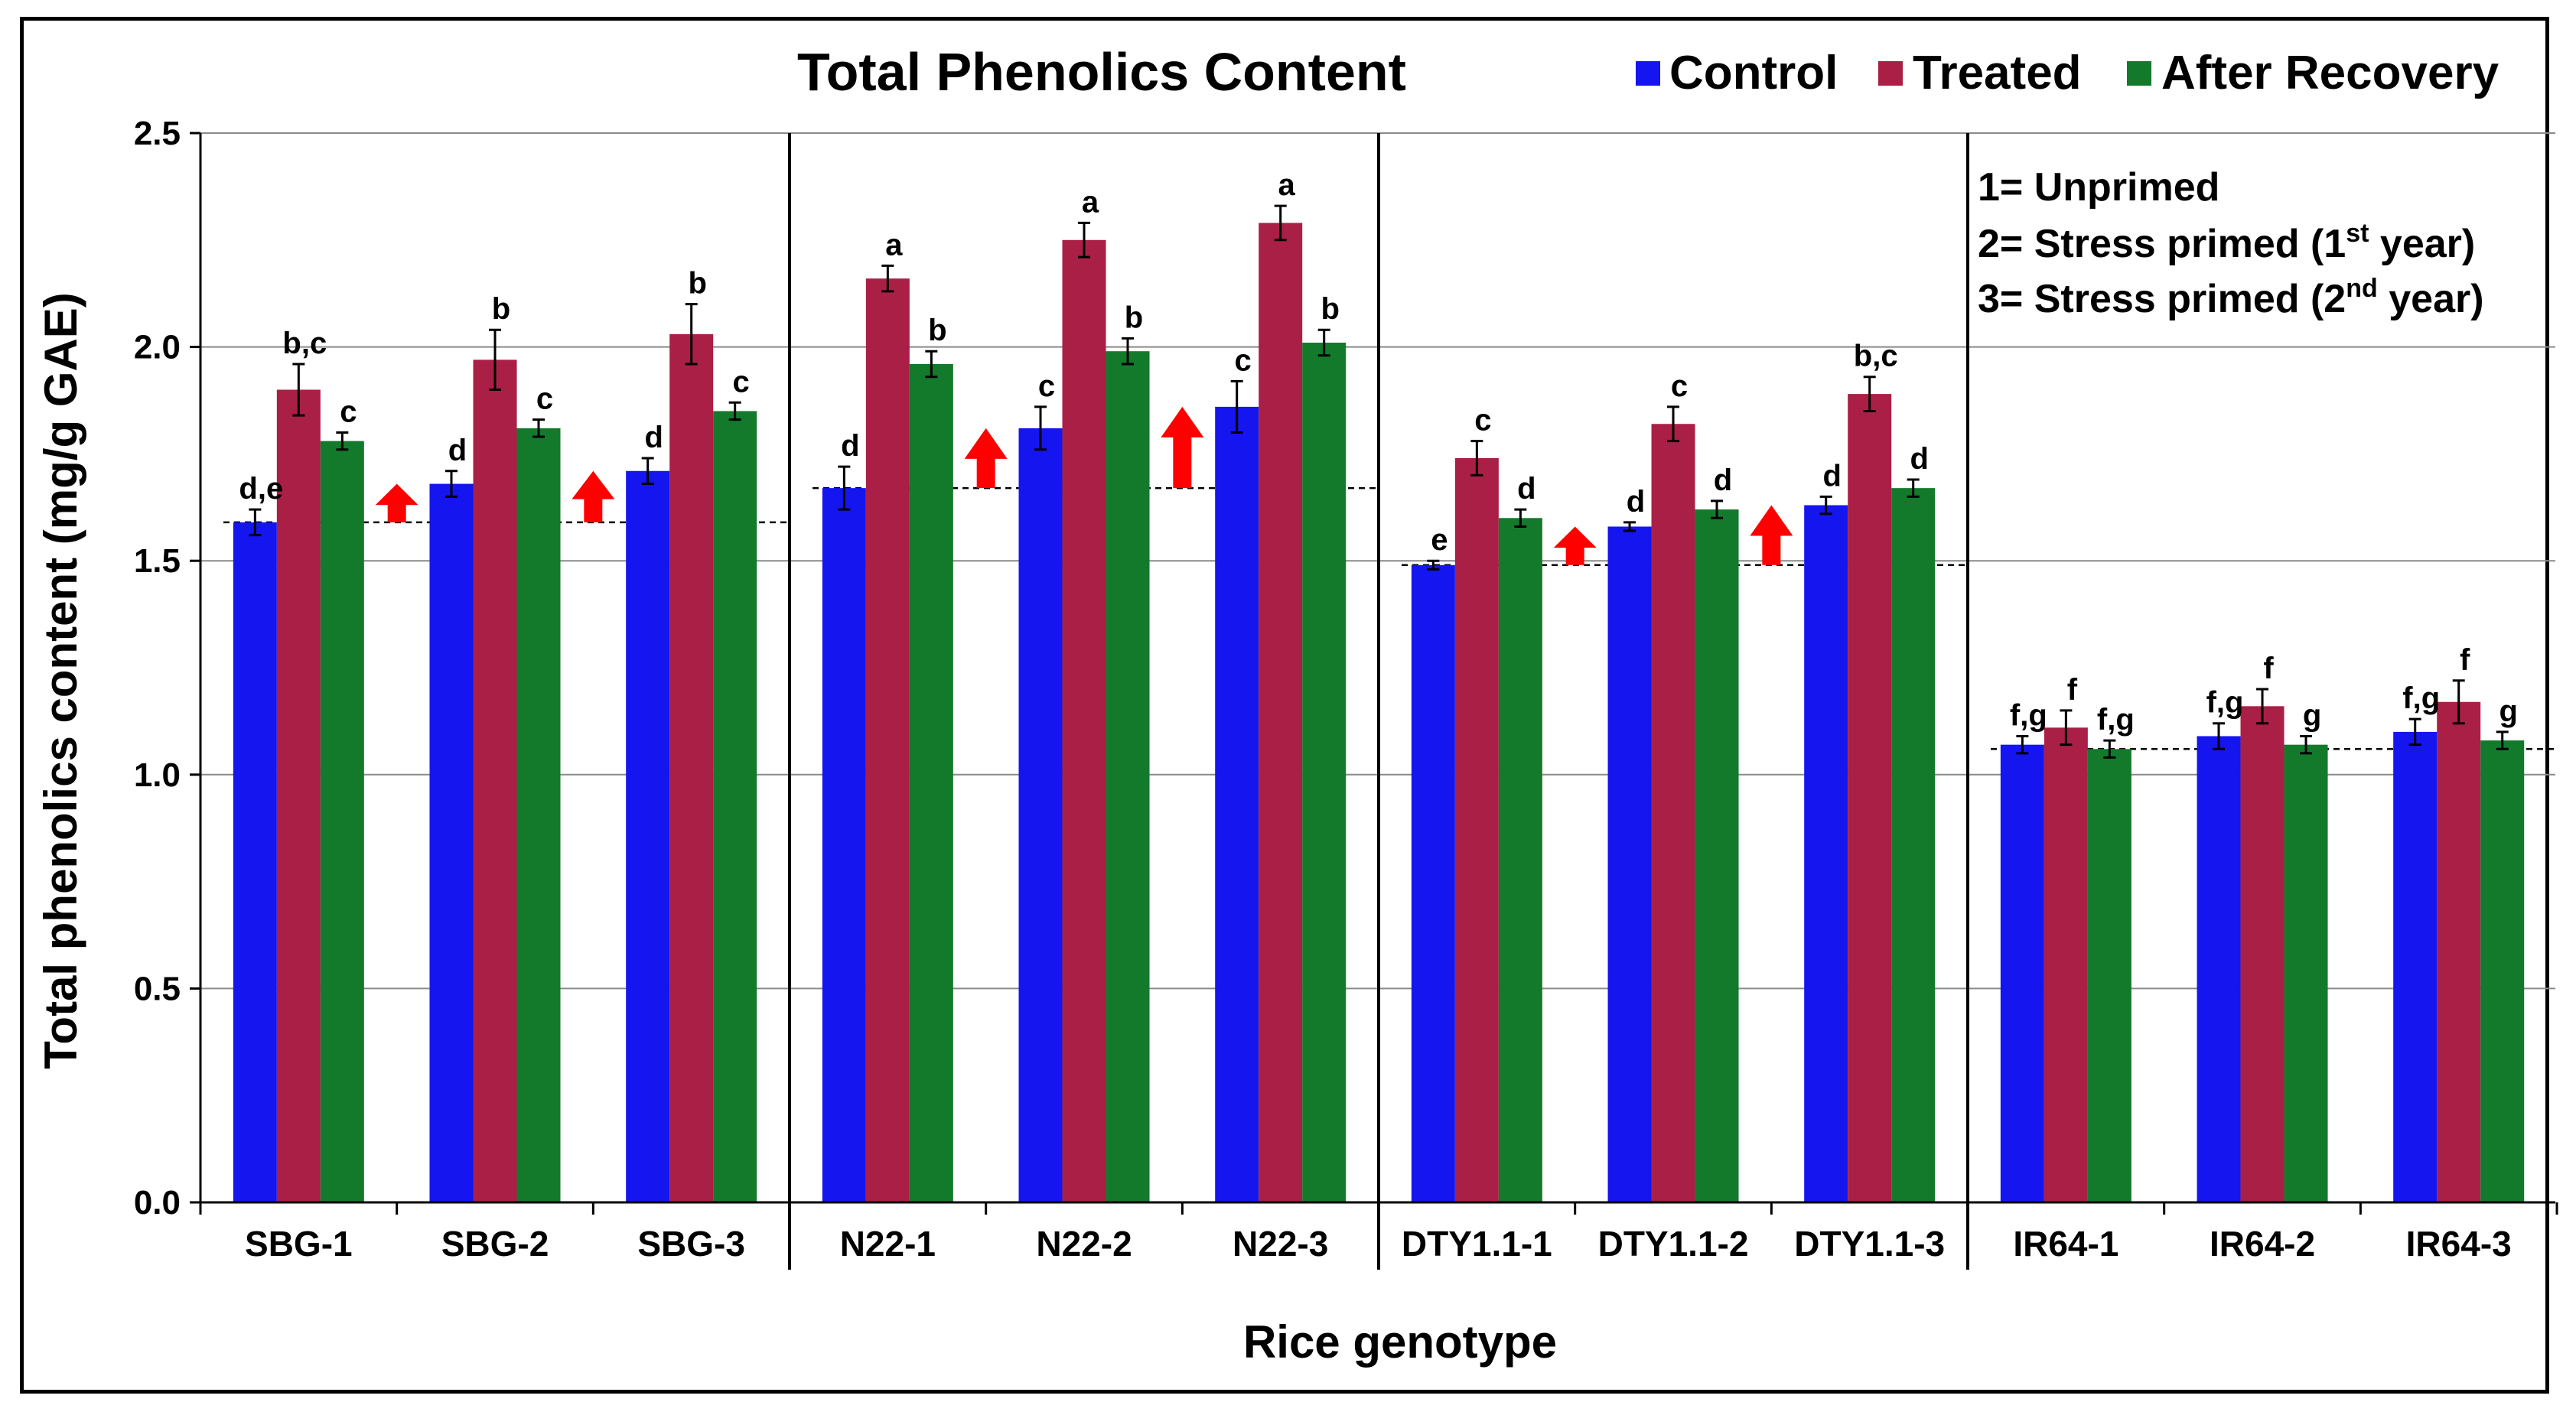 The image size is (2576, 1415). I want to click on x-tick-label: IR64-2, so click(2263, 1244).